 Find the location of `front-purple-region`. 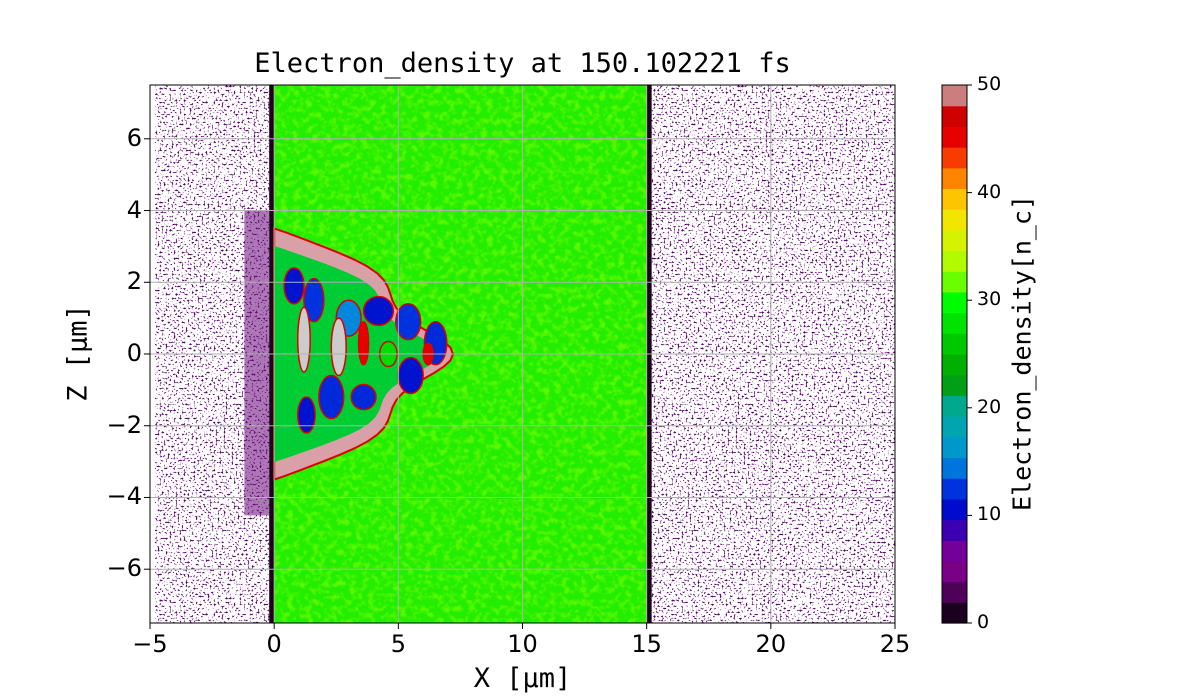

front-purple-region is located at coordinates (257, 363).